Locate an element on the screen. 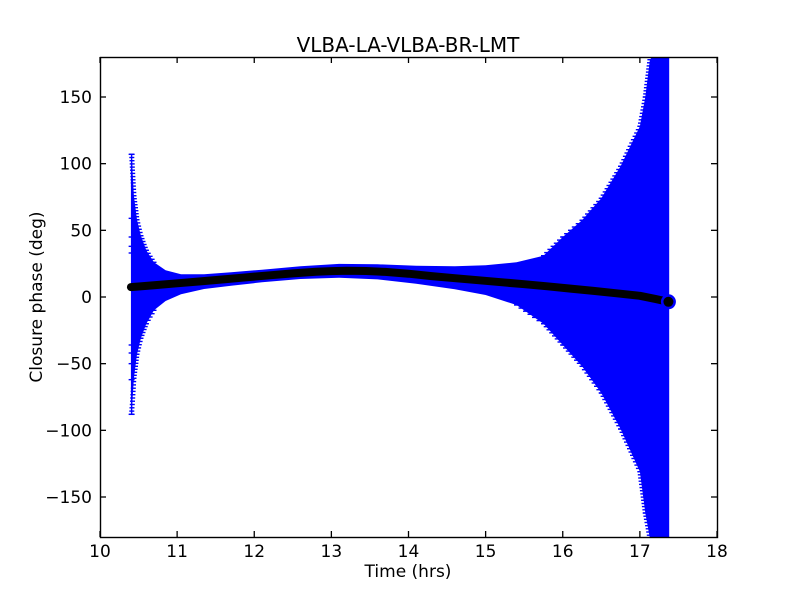 The height and width of the screenshot is (600, 800). x-tick-label: 14 is located at coordinates (409, 552).